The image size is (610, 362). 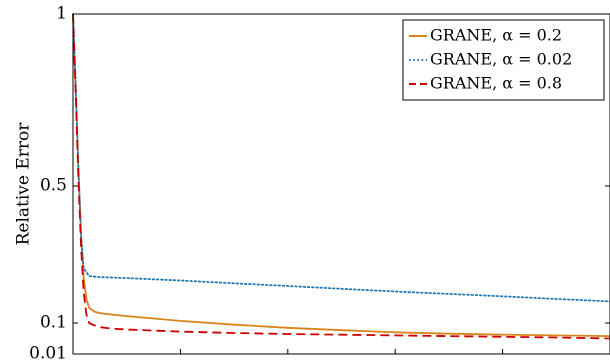 What do you see at coordinates (53, 186) in the screenshot?
I see `y-tick-label: 0.5` at bounding box center [53, 186].